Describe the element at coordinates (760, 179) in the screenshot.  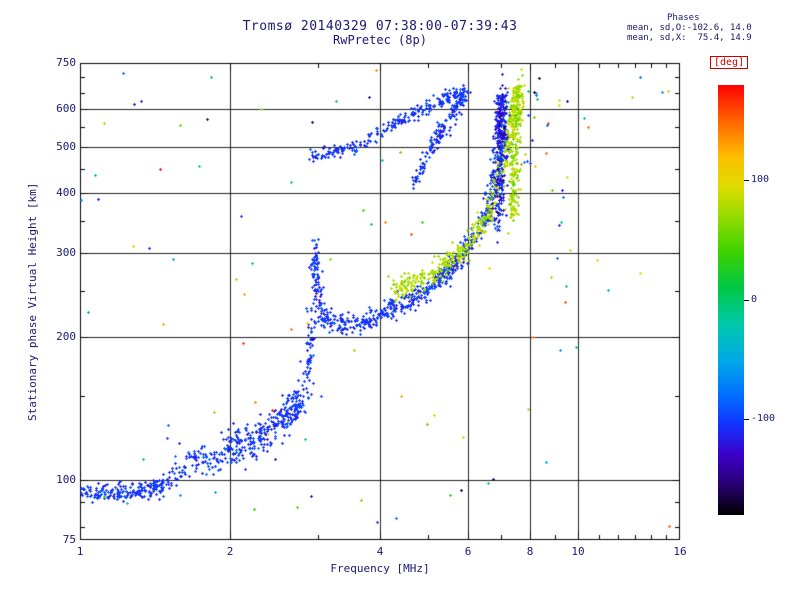
I see `colorbar-tick-label-100: 100` at that location.